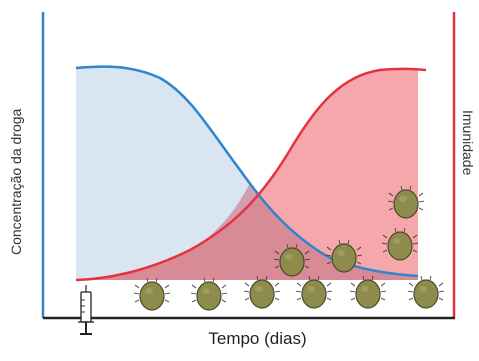 Image resolution: width=479 pixels, height=361 pixels. What do you see at coordinates (16, 181) in the screenshot?
I see `y-axis-left-label: Concentração da droga` at bounding box center [16, 181].